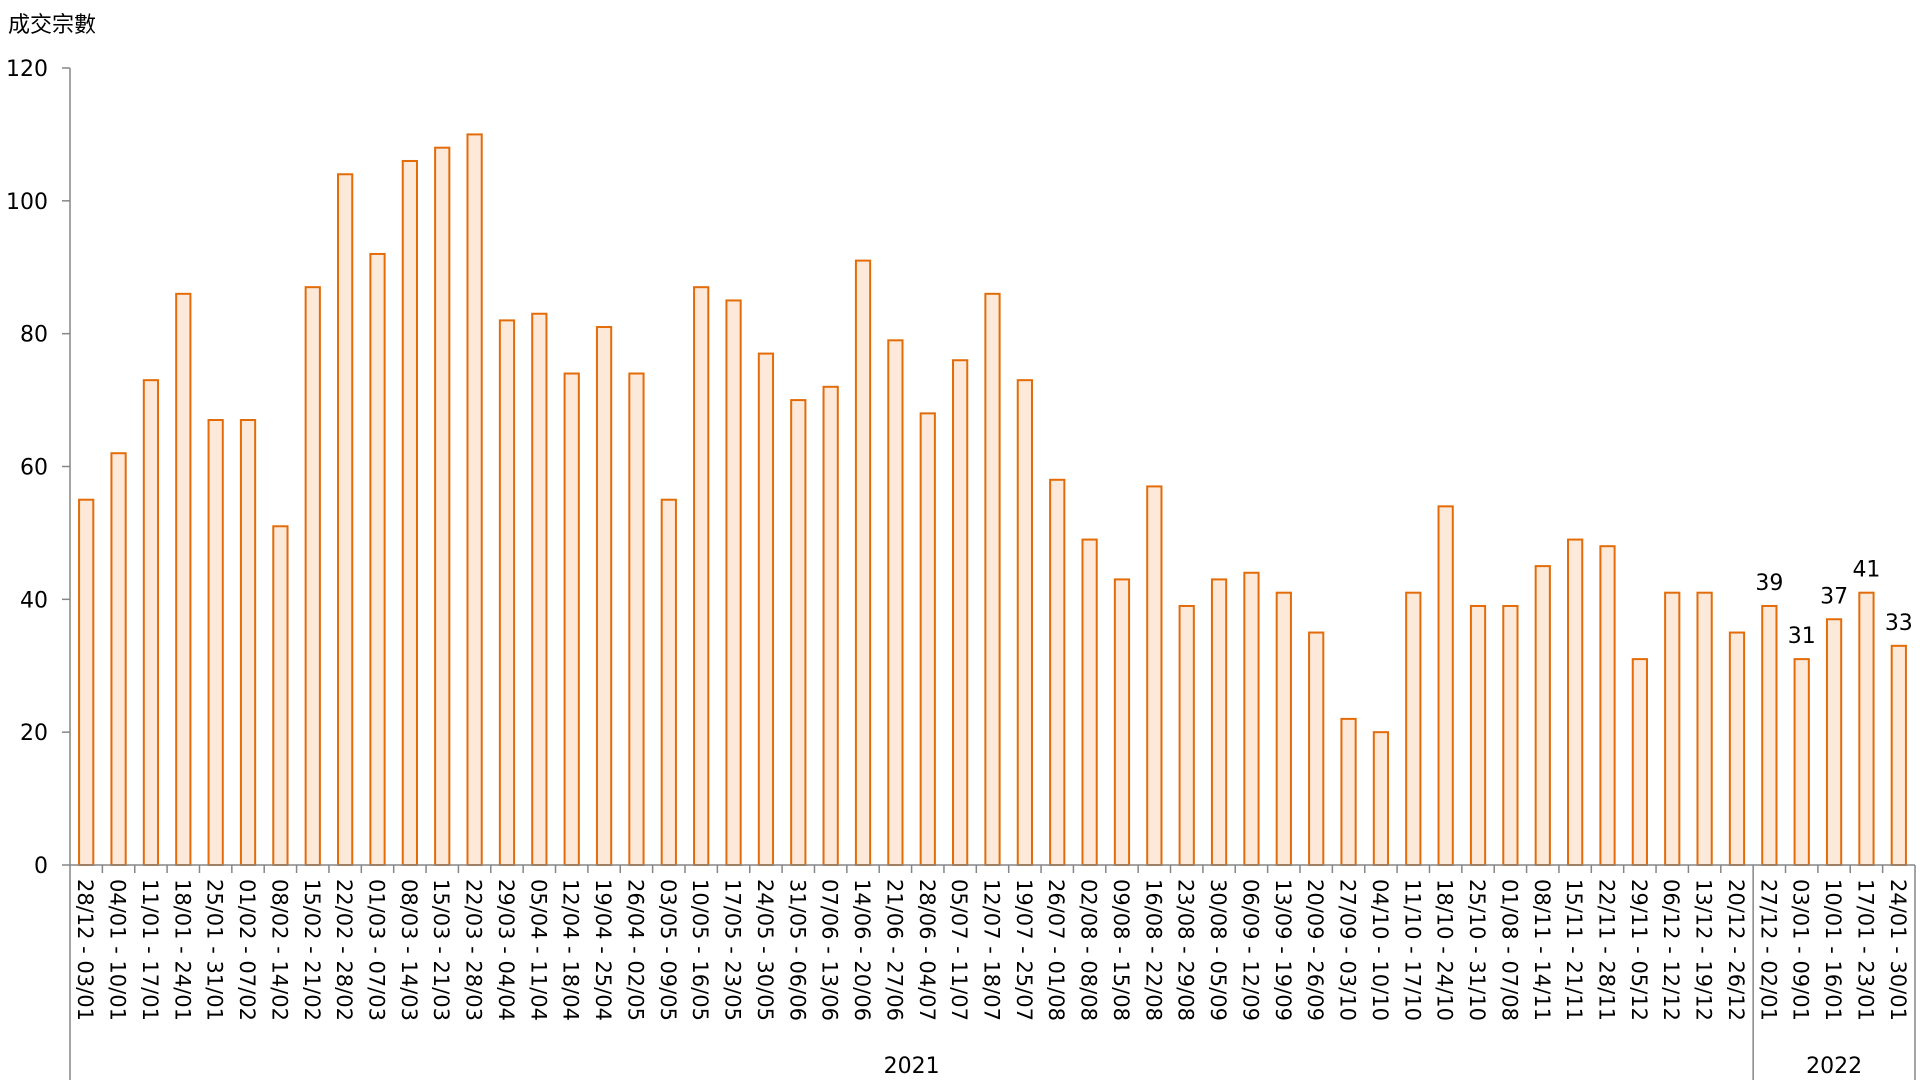  I want to click on year-group-label: 2021, so click(912, 1066).